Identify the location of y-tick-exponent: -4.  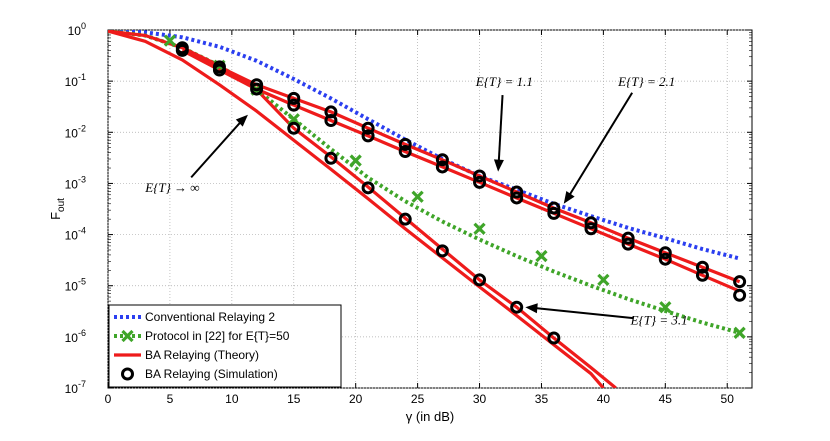
(82, 231).